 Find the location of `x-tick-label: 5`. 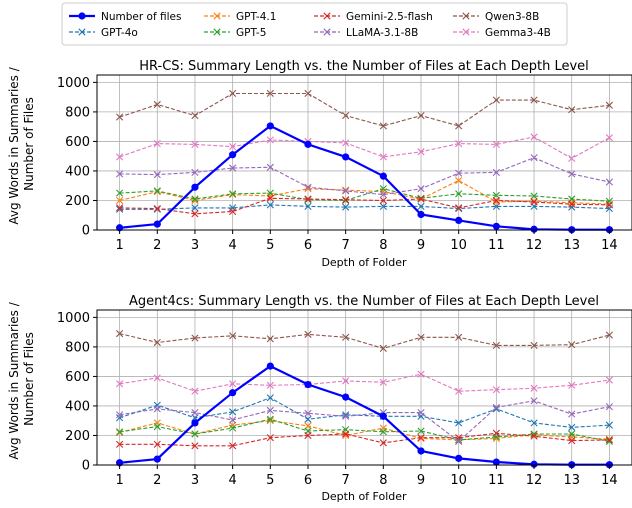

x-tick-label: 5 is located at coordinates (270, 245).